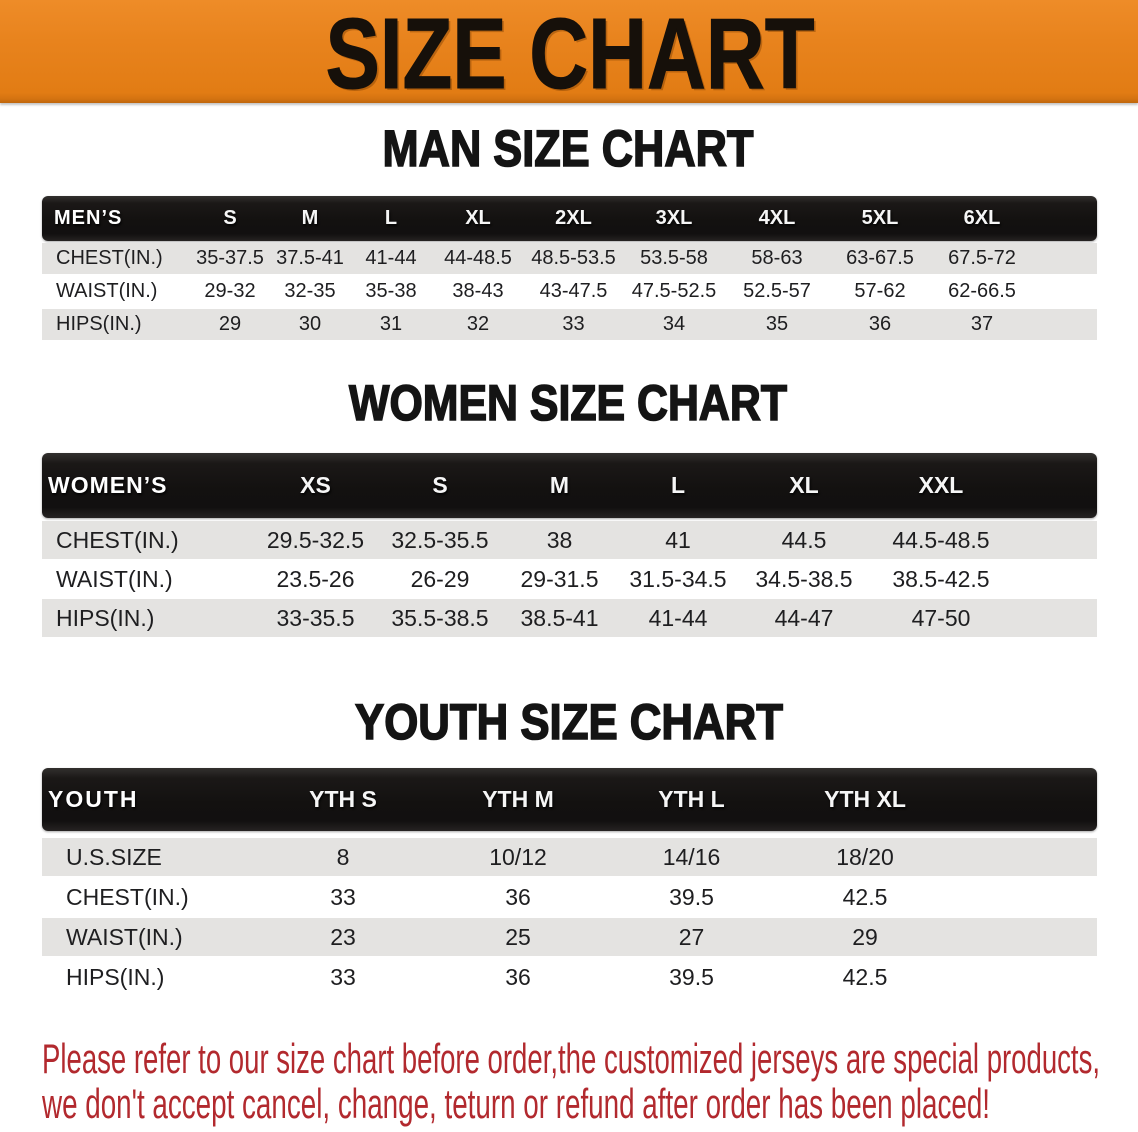 This screenshot has height=1132, width=1138. What do you see at coordinates (941, 578) in the screenshot?
I see `row-value: 38.5-42.5` at bounding box center [941, 578].